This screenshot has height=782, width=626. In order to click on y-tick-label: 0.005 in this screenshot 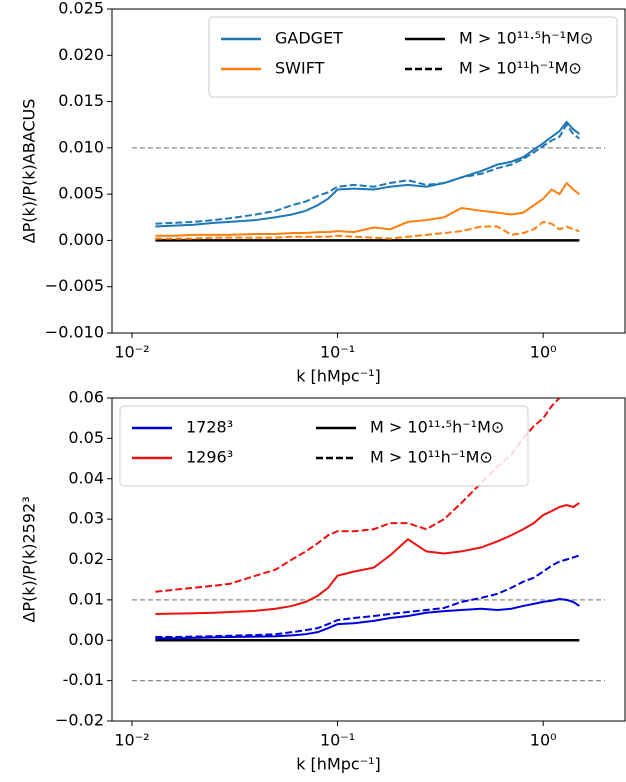, I will do `click(81, 193)`.